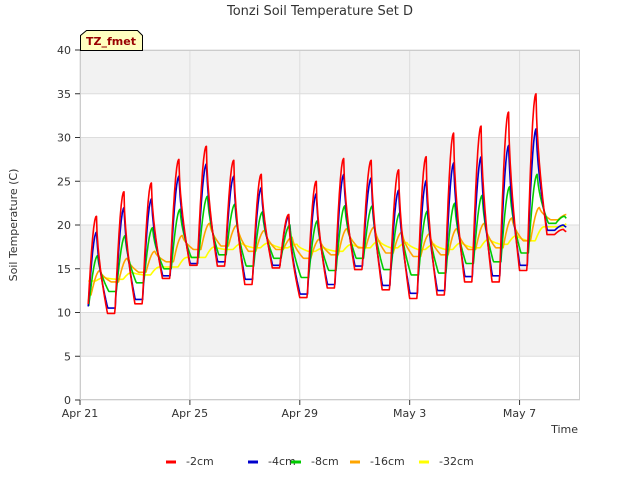  What do you see at coordinates (80, 413) in the screenshot?
I see `x-tick-label: Apr 21` at bounding box center [80, 413].